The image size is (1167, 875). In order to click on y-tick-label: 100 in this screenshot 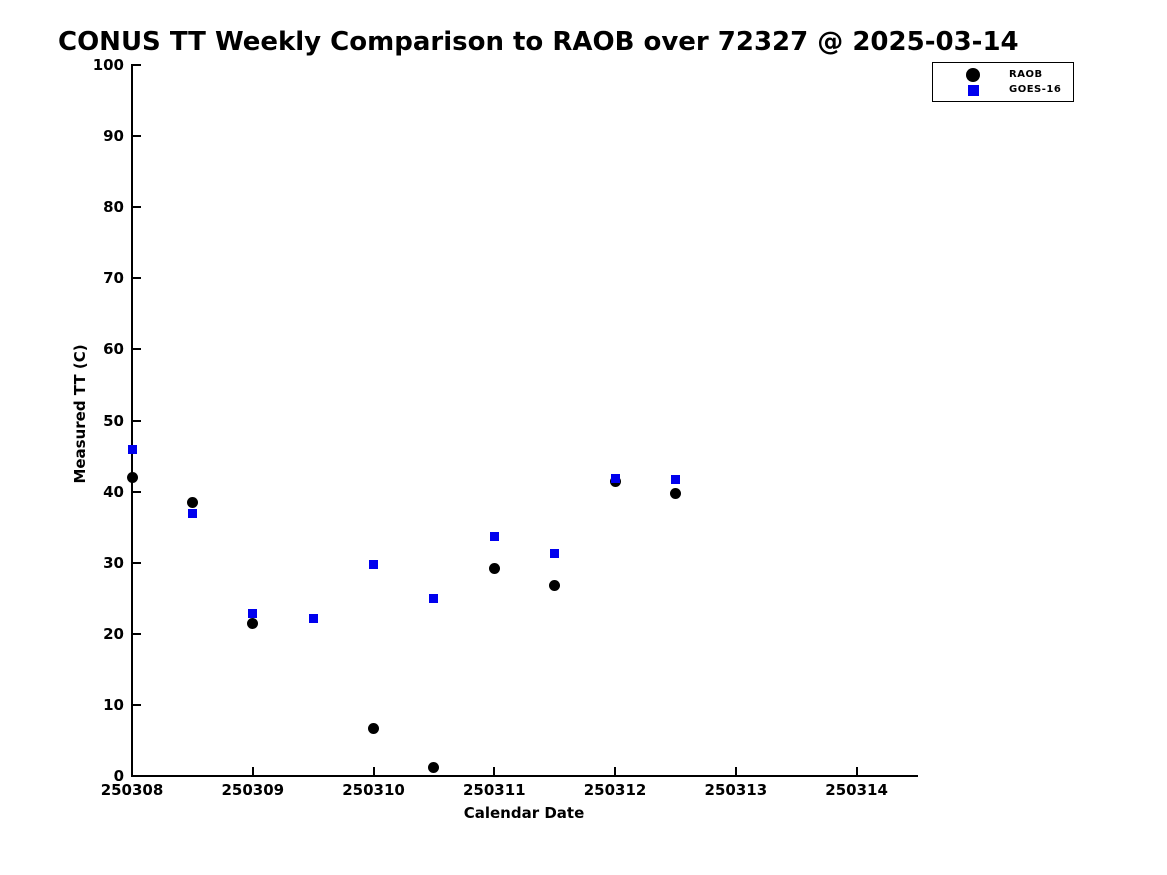, I will do `click(108, 65)`.